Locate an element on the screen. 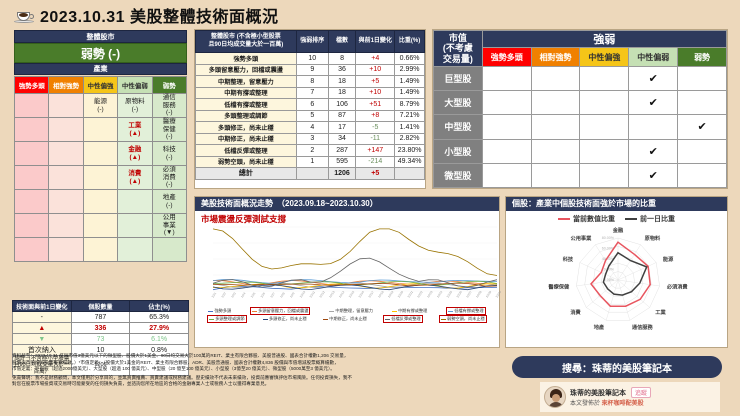 This screenshot has height=416, width=740. breakdown-change: +8 is located at coordinates (375, 115).